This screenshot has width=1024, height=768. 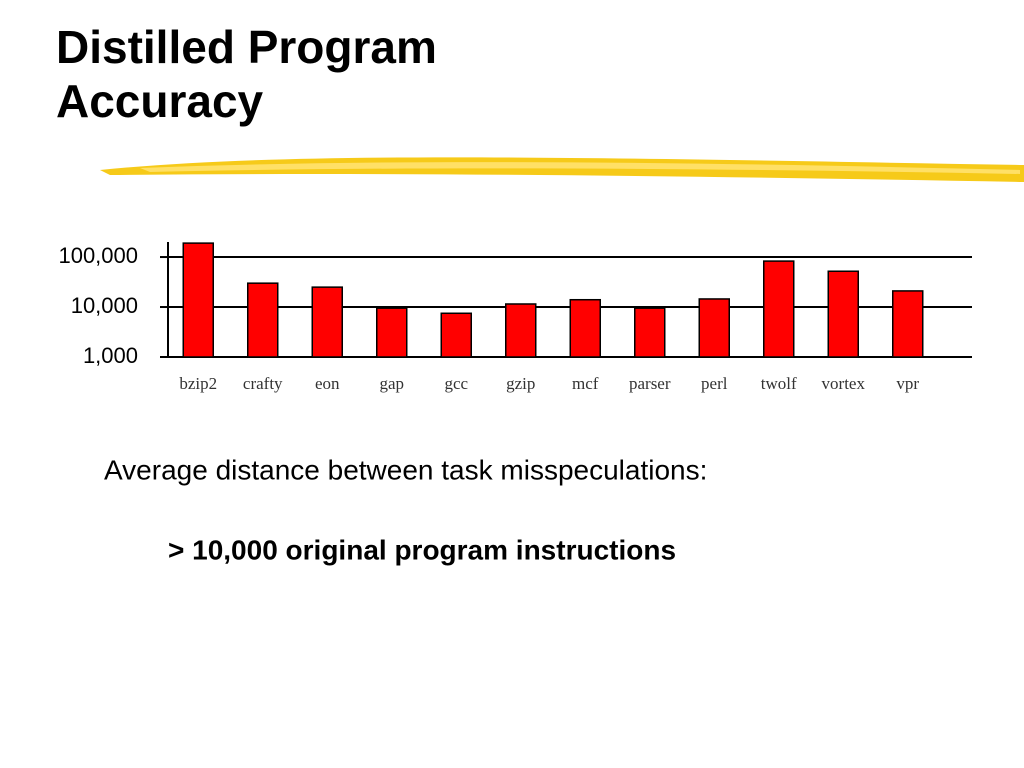 I want to click on slide-title-line: Distilled Program Accuracy, so click(x=246, y=74).